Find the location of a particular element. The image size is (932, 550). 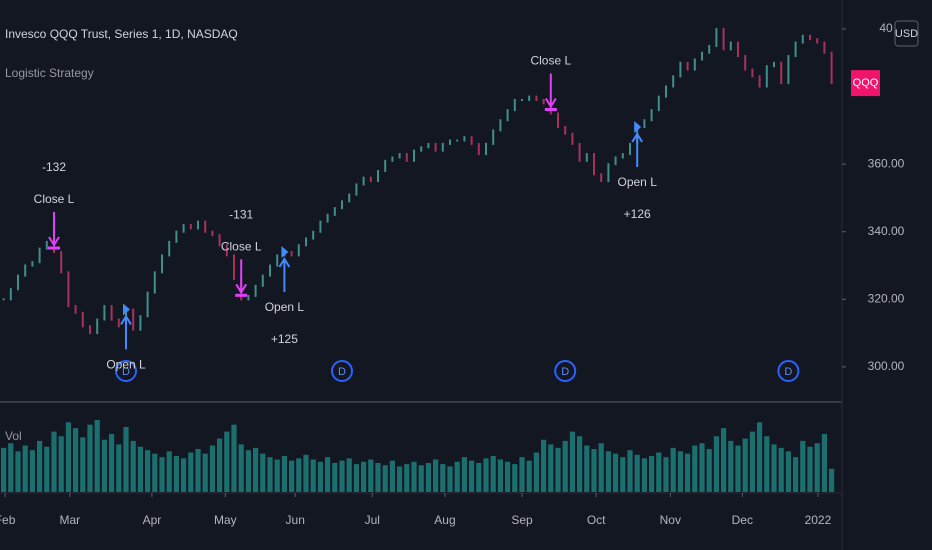

currency-button is located at coordinates (906, 33).